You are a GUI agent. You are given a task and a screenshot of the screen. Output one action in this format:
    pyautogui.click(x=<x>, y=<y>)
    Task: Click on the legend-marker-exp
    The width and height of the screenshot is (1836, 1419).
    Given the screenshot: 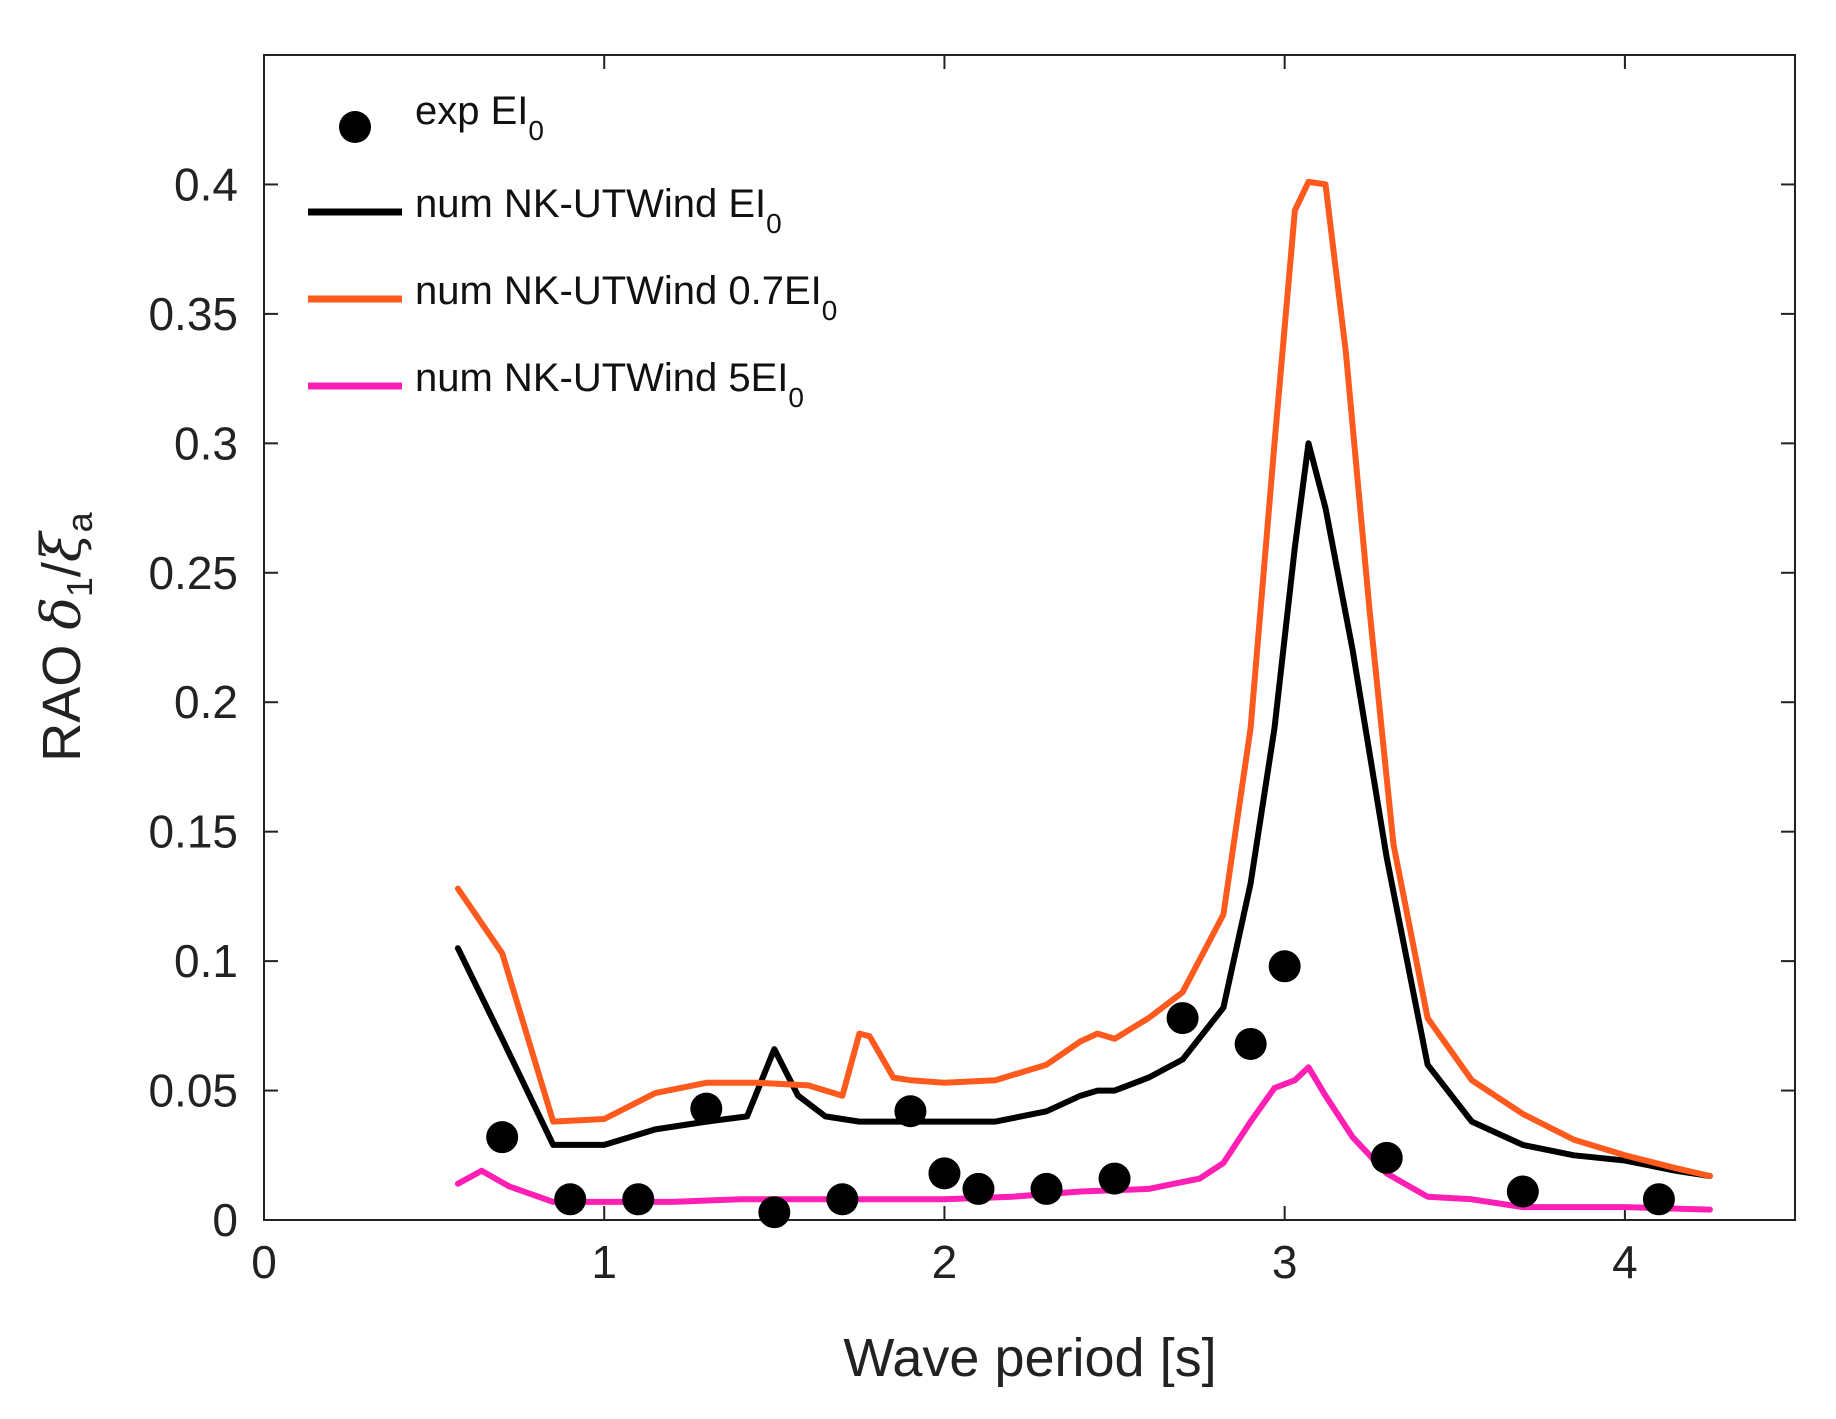 What is the action you would take?
    pyautogui.click(x=355, y=127)
    